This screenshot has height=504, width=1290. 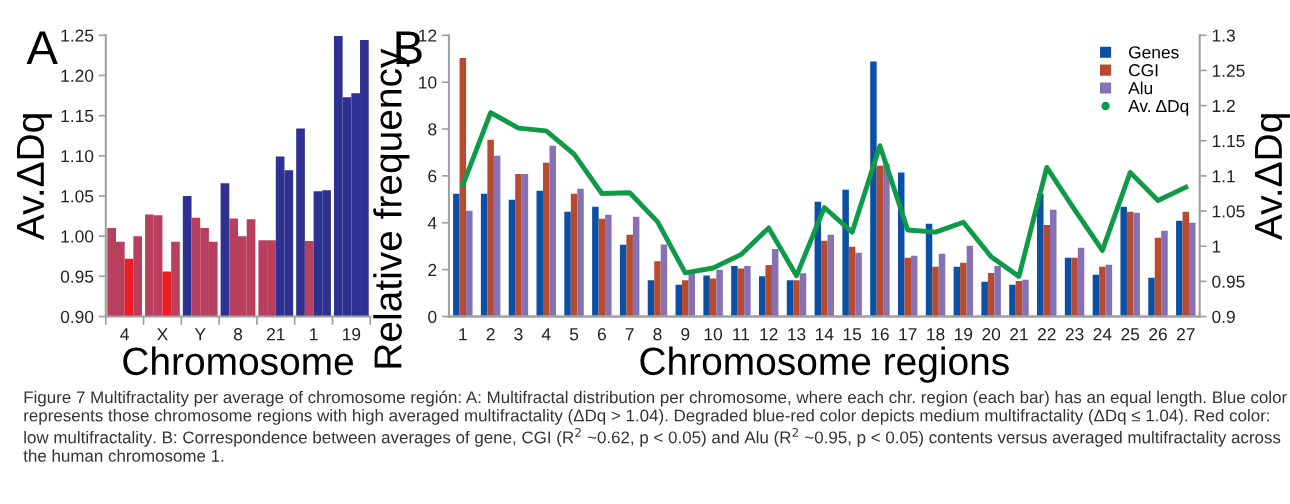 I want to click on x-tick-label: 8, so click(x=657, y=334).